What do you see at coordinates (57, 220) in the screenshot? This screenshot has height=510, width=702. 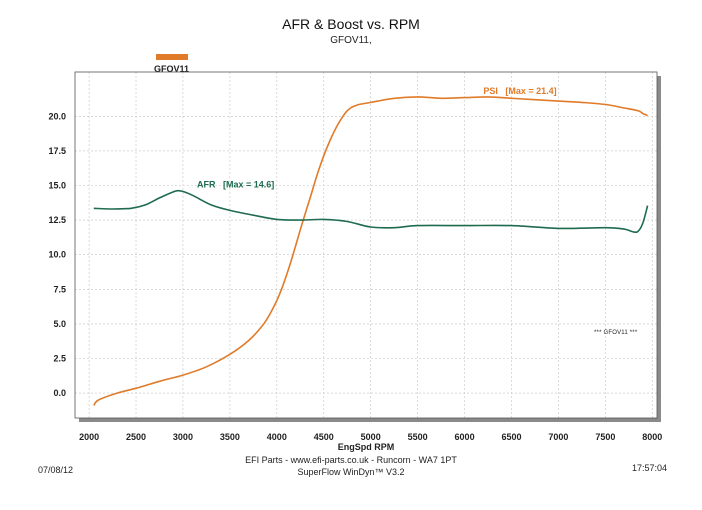 I see `y-tick-label: 12.5` at bounding box center [57, 220].